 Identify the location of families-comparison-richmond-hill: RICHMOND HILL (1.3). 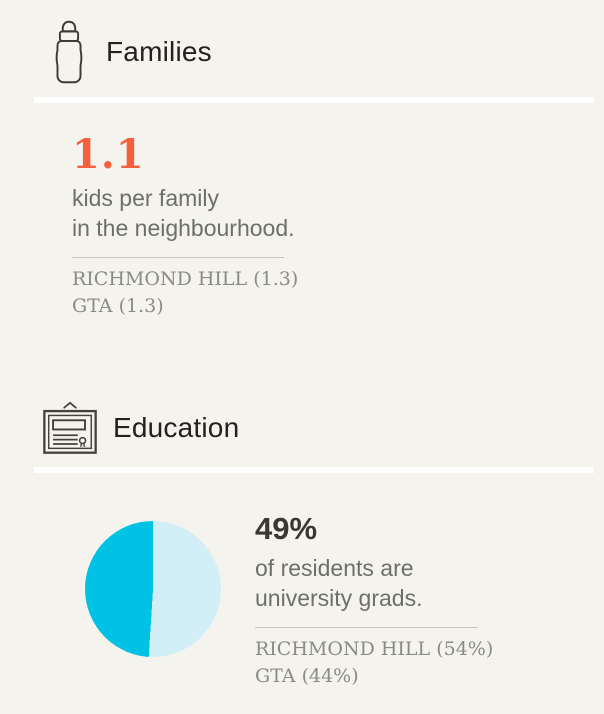
(185, 279).